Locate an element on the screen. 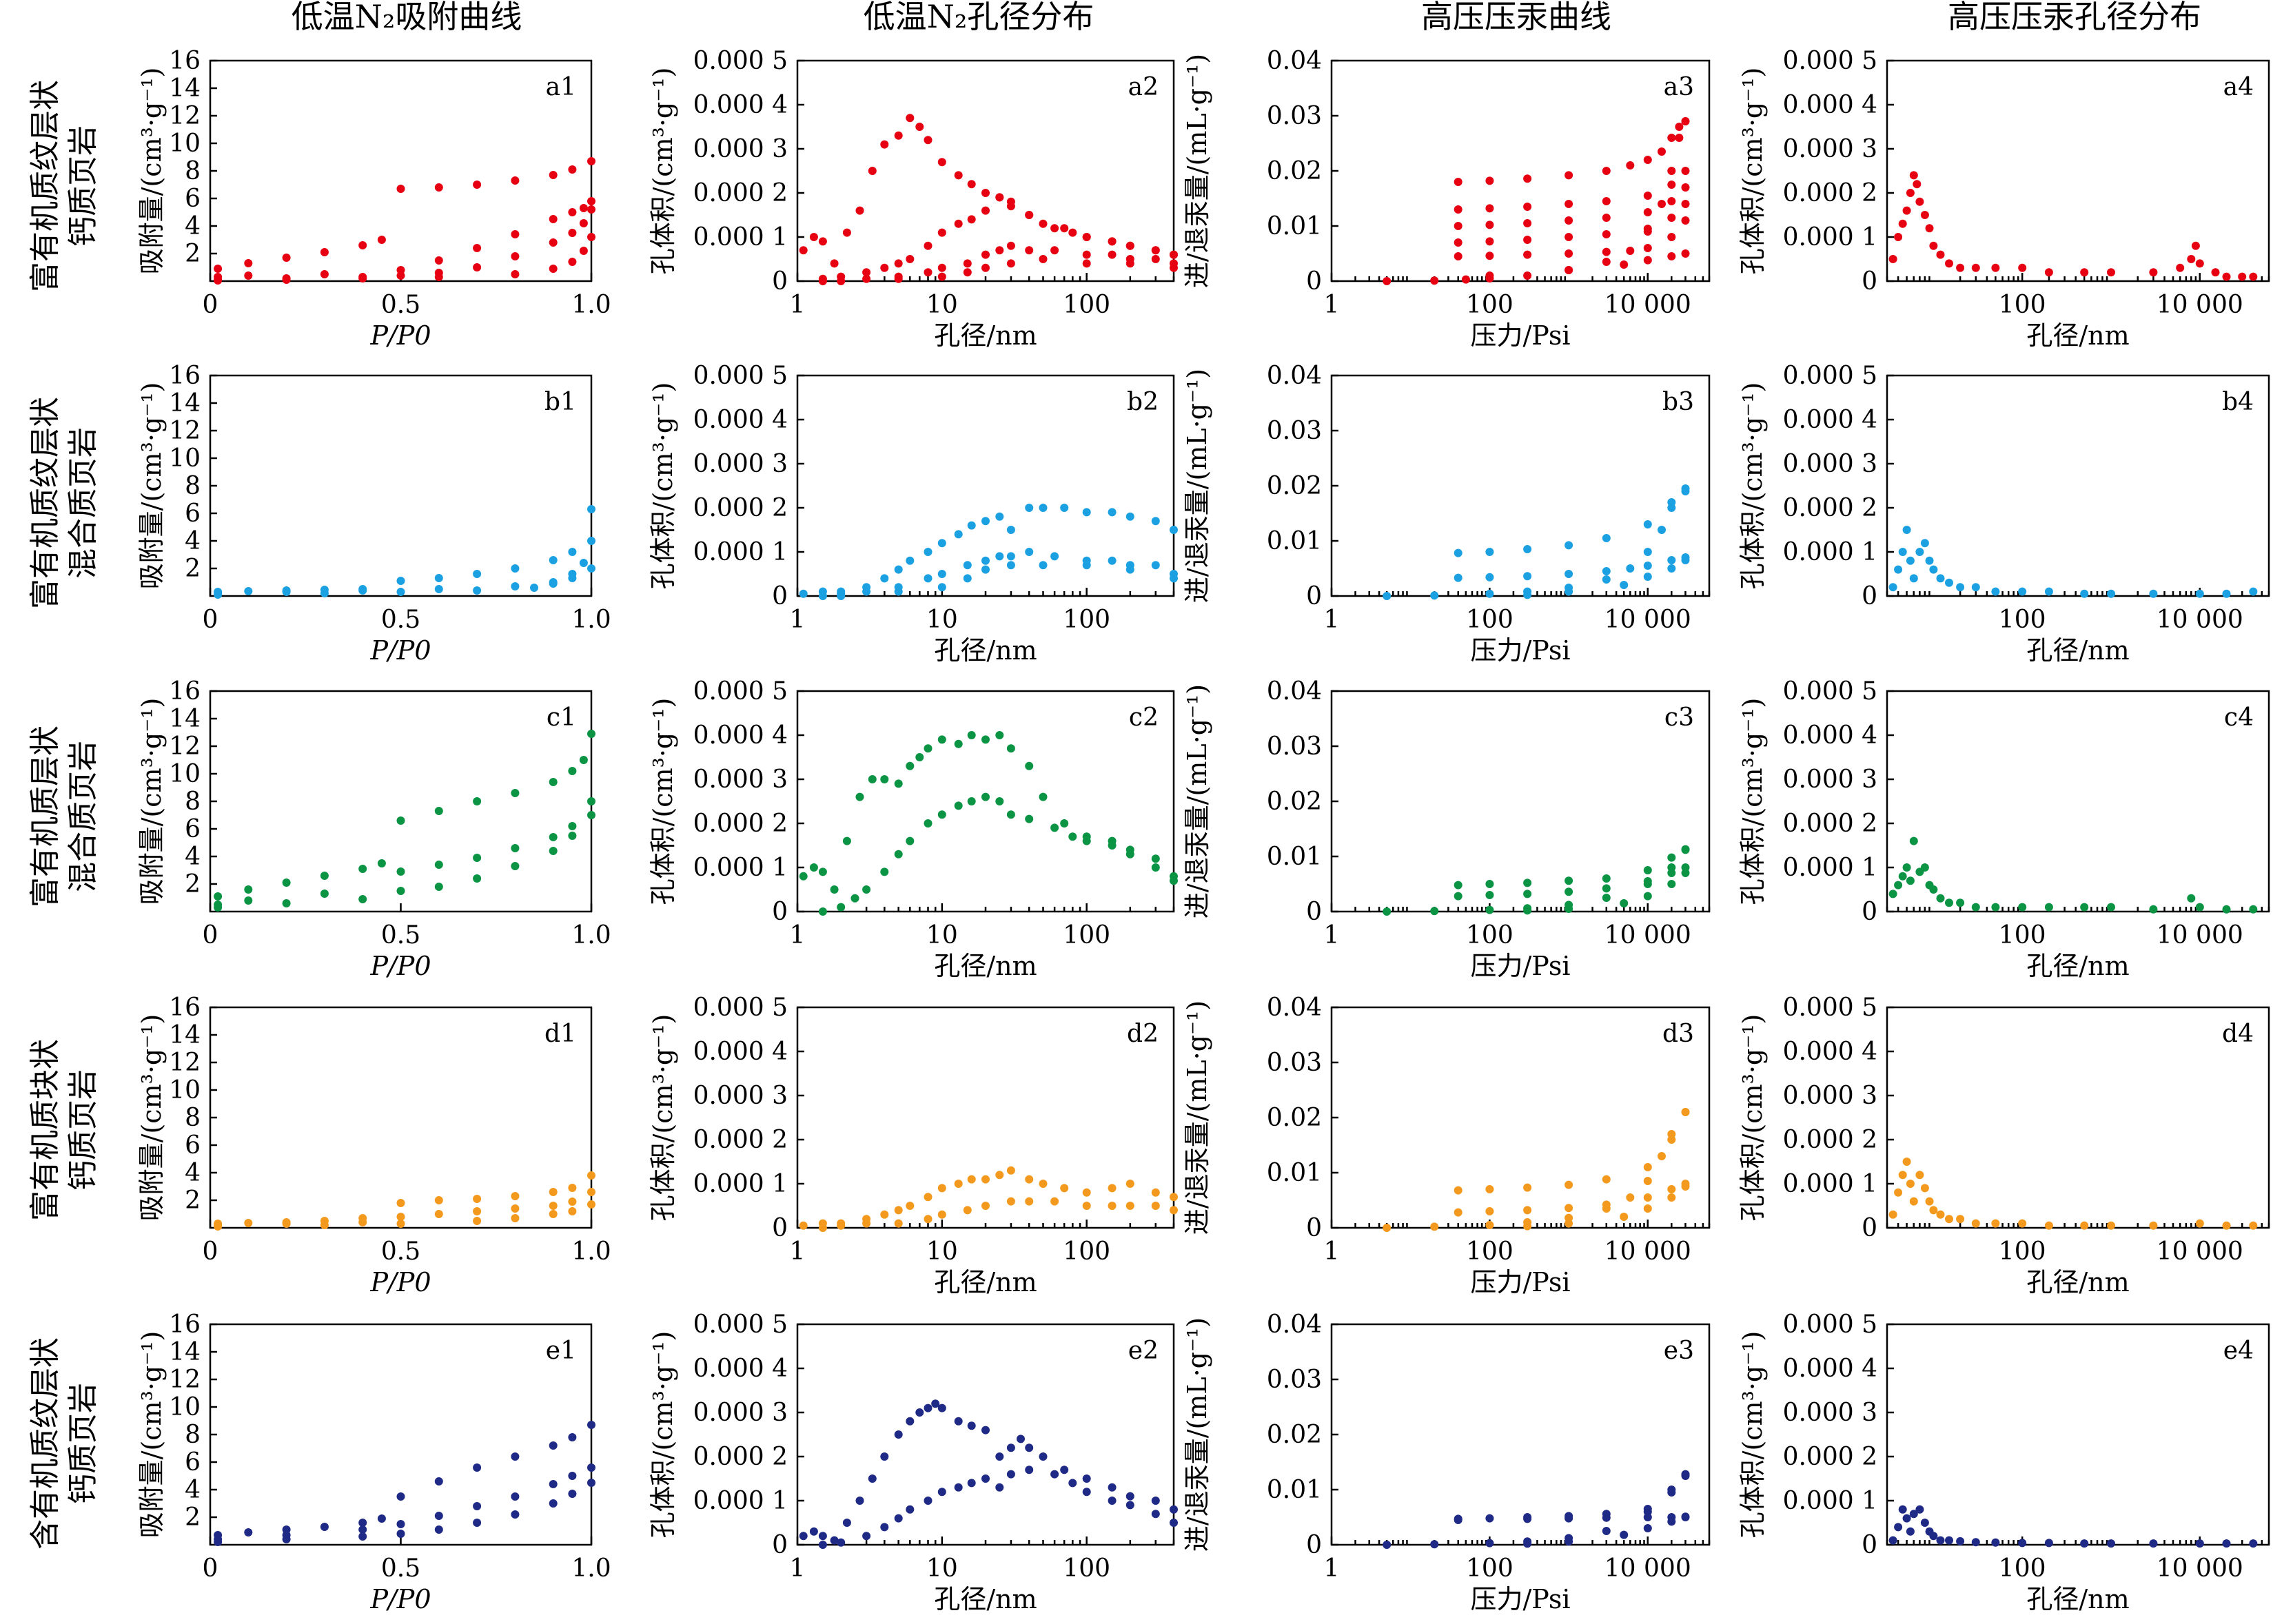 The image size is (2293, 1624). y-tick-label: 8 is located at coordinates (193, 802).